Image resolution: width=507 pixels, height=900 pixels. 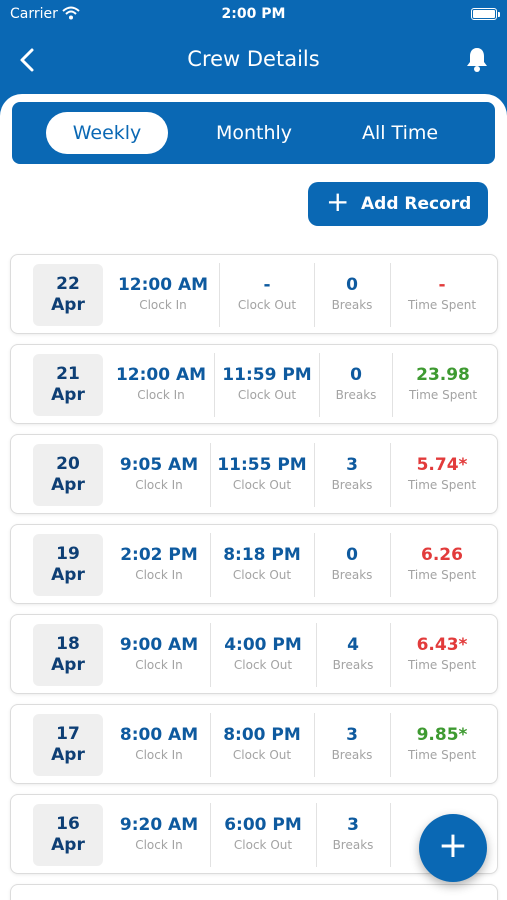 I want to click on clock-out-value: 4:00 PM, so click(x=263, y=645).